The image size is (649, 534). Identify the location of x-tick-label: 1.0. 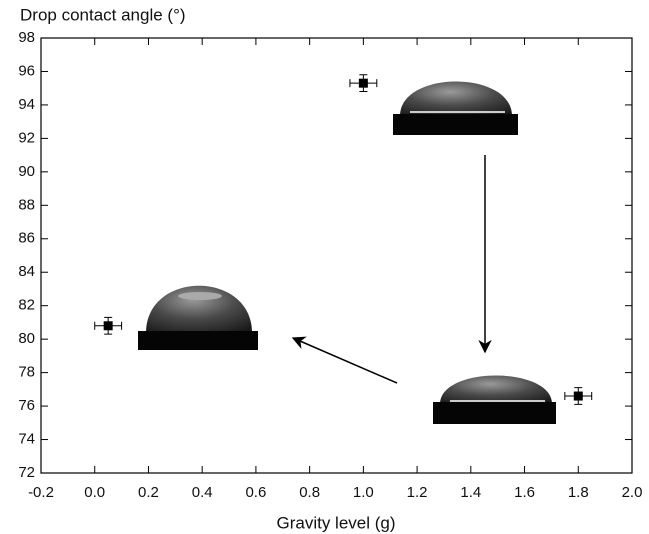
(363, 492).